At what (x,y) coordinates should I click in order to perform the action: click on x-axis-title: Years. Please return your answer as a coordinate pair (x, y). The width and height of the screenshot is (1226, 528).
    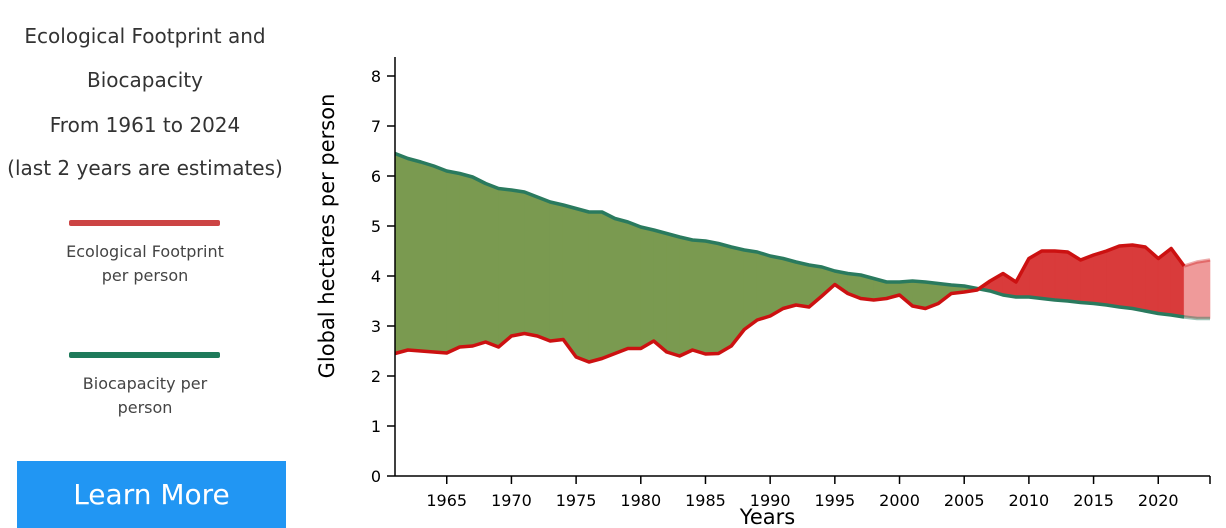
    Looking at the image, I should click on (767, 516).